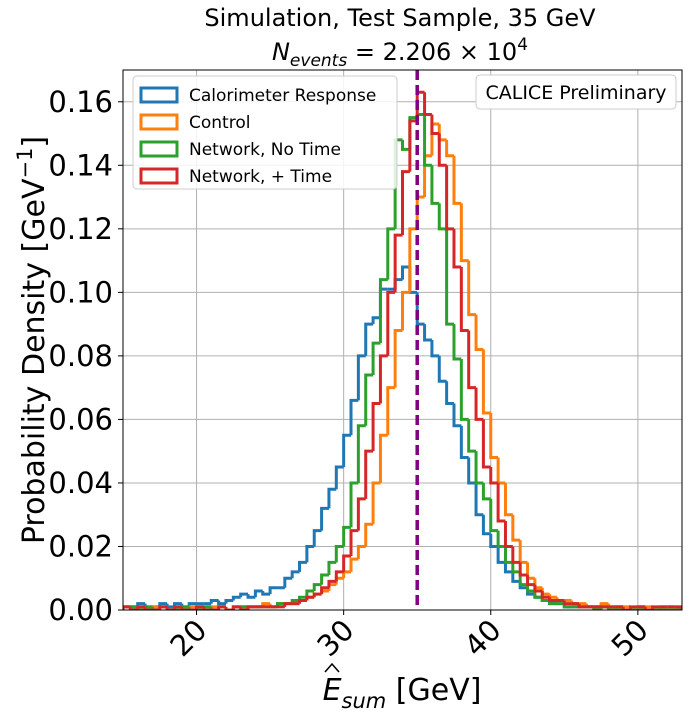 This screenshot has width=688, height=715. What do you see at coordinates (219, 123) in the screenshot?
I see `legend-label: Control` at bounding box center [219, 123].